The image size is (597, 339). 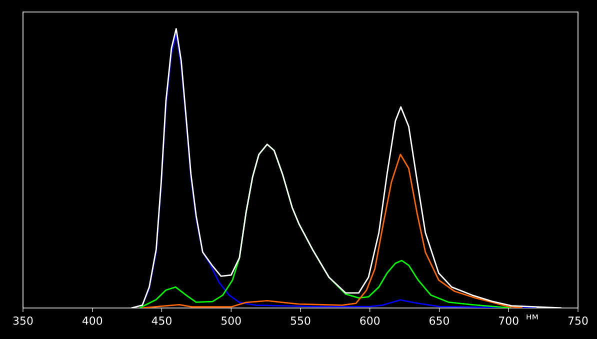 What do you see at coordinates (300, 320) in the screenshot?
I see `x-tick-label: 550` at bounding box center [300, 320].